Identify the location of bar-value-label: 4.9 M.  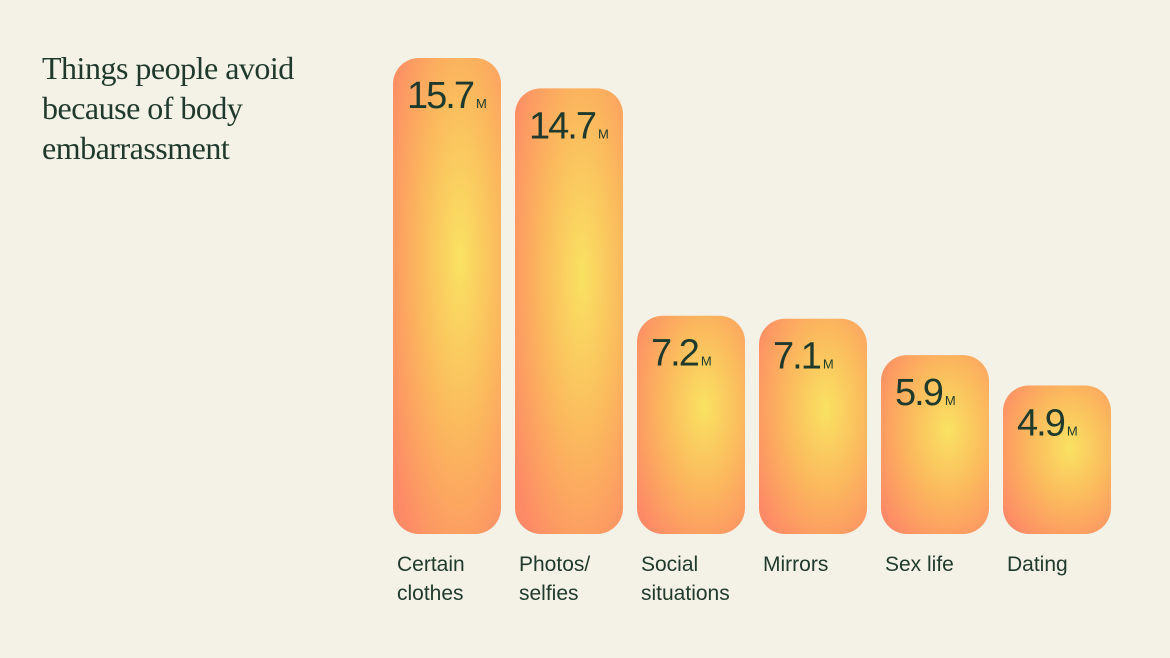
(1047, 423).